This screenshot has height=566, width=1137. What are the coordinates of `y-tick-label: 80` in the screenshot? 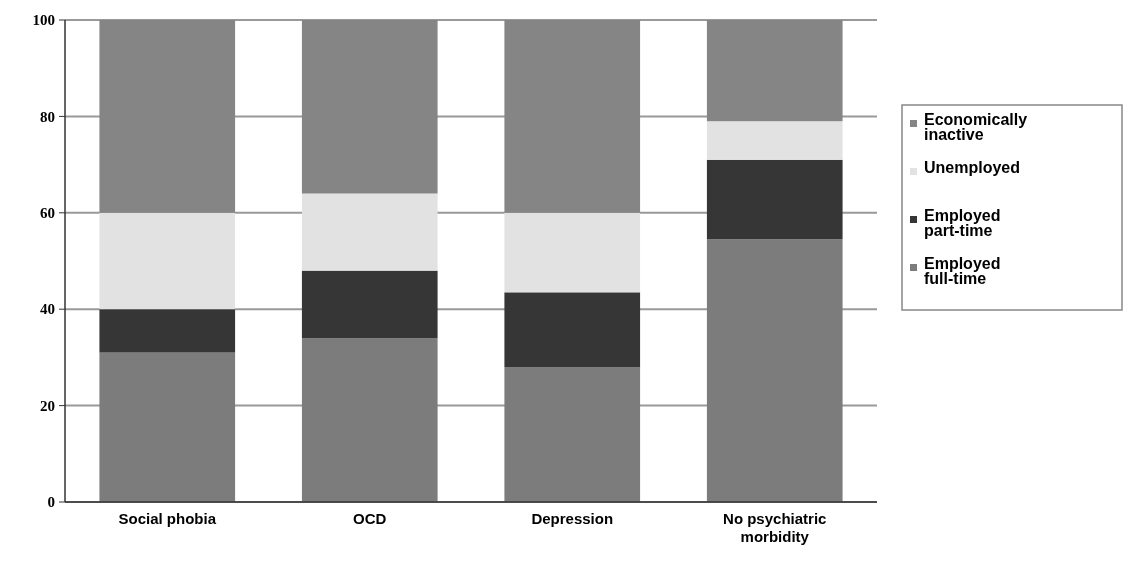 It's located at (47, 116).